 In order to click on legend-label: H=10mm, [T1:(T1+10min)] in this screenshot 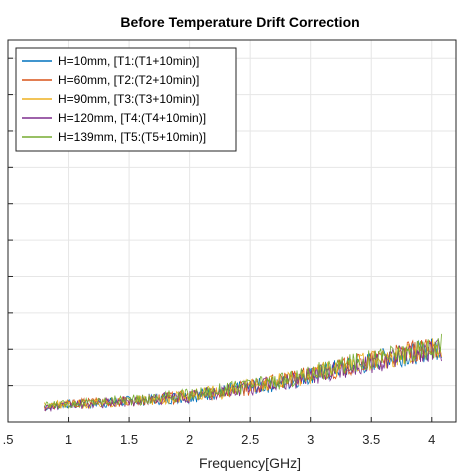, I will do `click(128, 61)`.